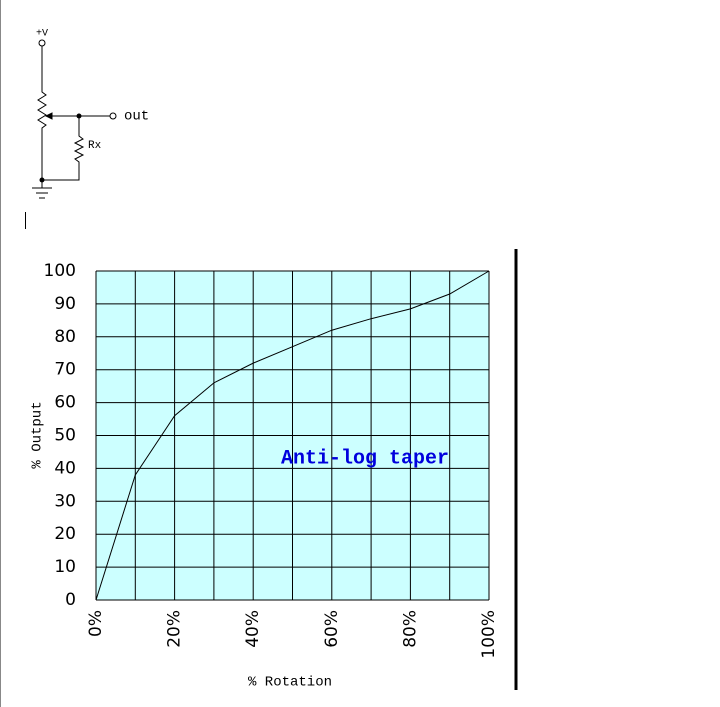  Describe the element at coordinates (65, 370) in the screenshot. I see `y-tick-label: 70` at that location.